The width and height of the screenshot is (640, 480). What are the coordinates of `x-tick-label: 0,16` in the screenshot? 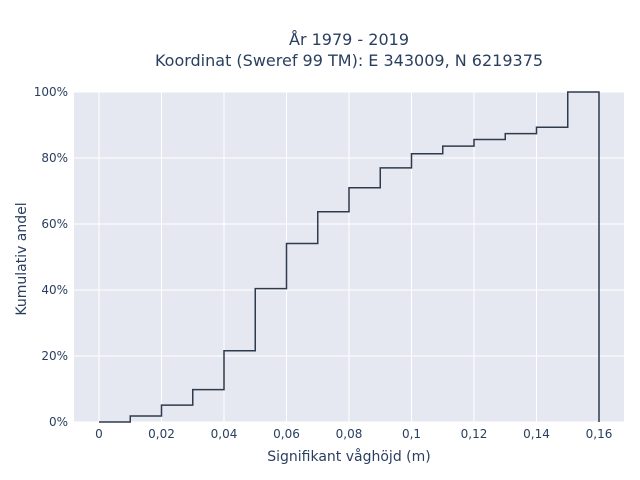 It's located at (599, 434).